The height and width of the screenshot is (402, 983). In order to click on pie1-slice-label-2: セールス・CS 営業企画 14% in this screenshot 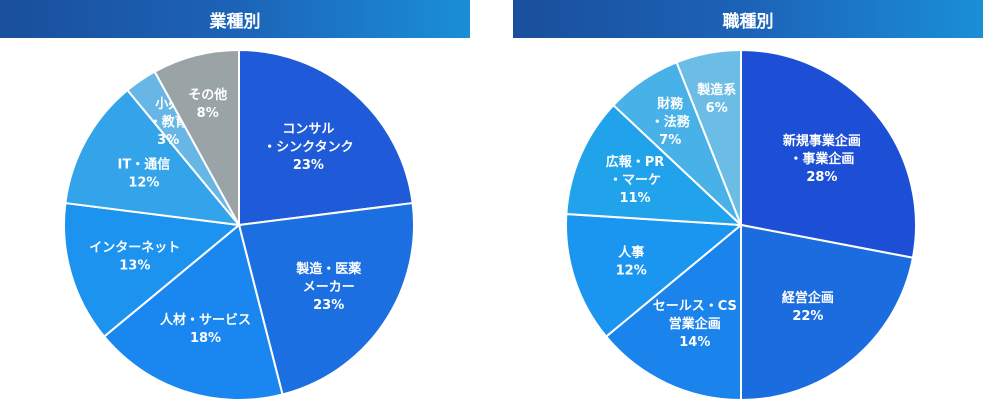, I will do `click(695, 324)`.